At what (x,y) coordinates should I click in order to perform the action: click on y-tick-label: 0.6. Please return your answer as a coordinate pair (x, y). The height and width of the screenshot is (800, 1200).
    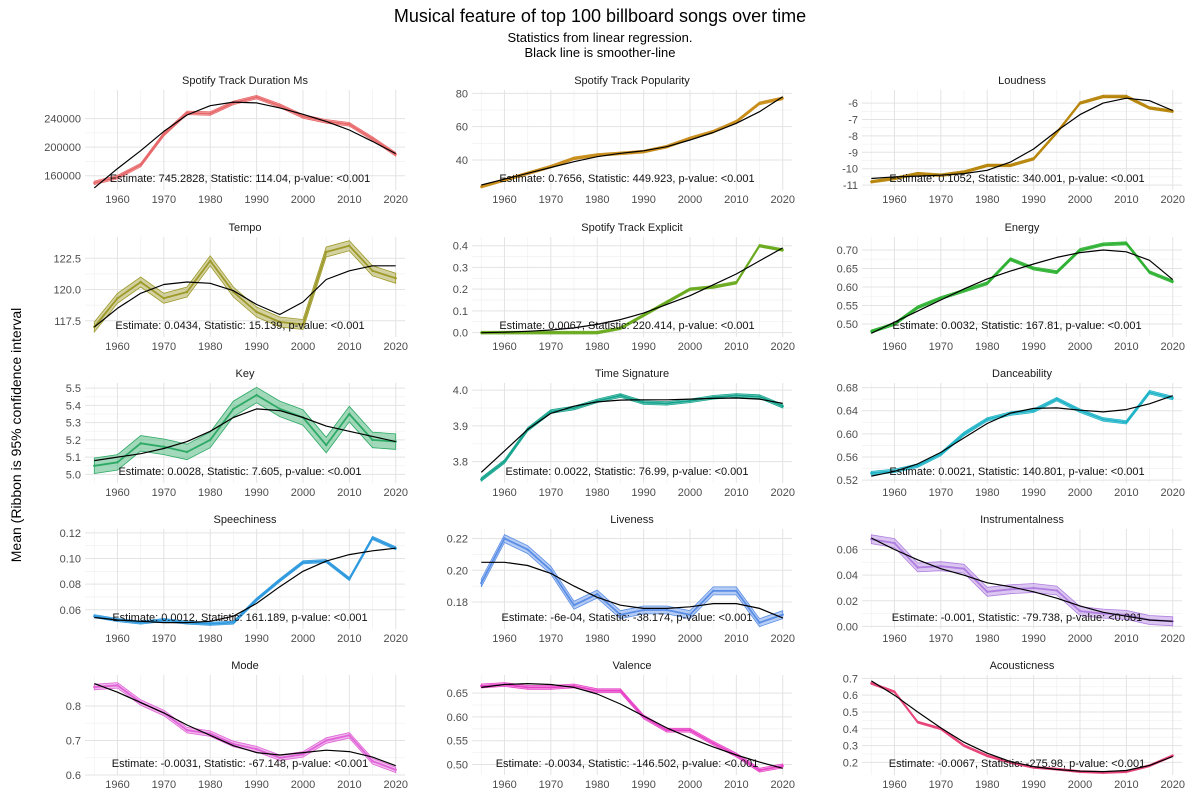
    Looking at the image, I should click on (73, 776).